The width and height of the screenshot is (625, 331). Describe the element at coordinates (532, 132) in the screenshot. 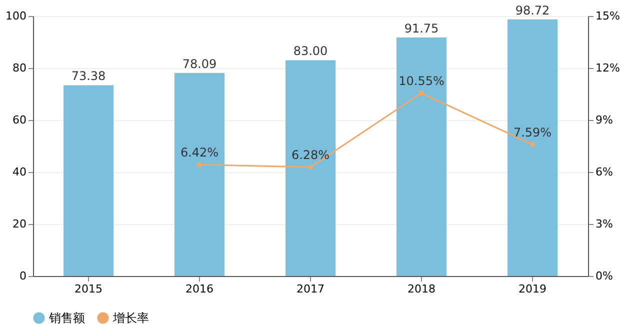

I see `data-label: 7.59%` at that location.